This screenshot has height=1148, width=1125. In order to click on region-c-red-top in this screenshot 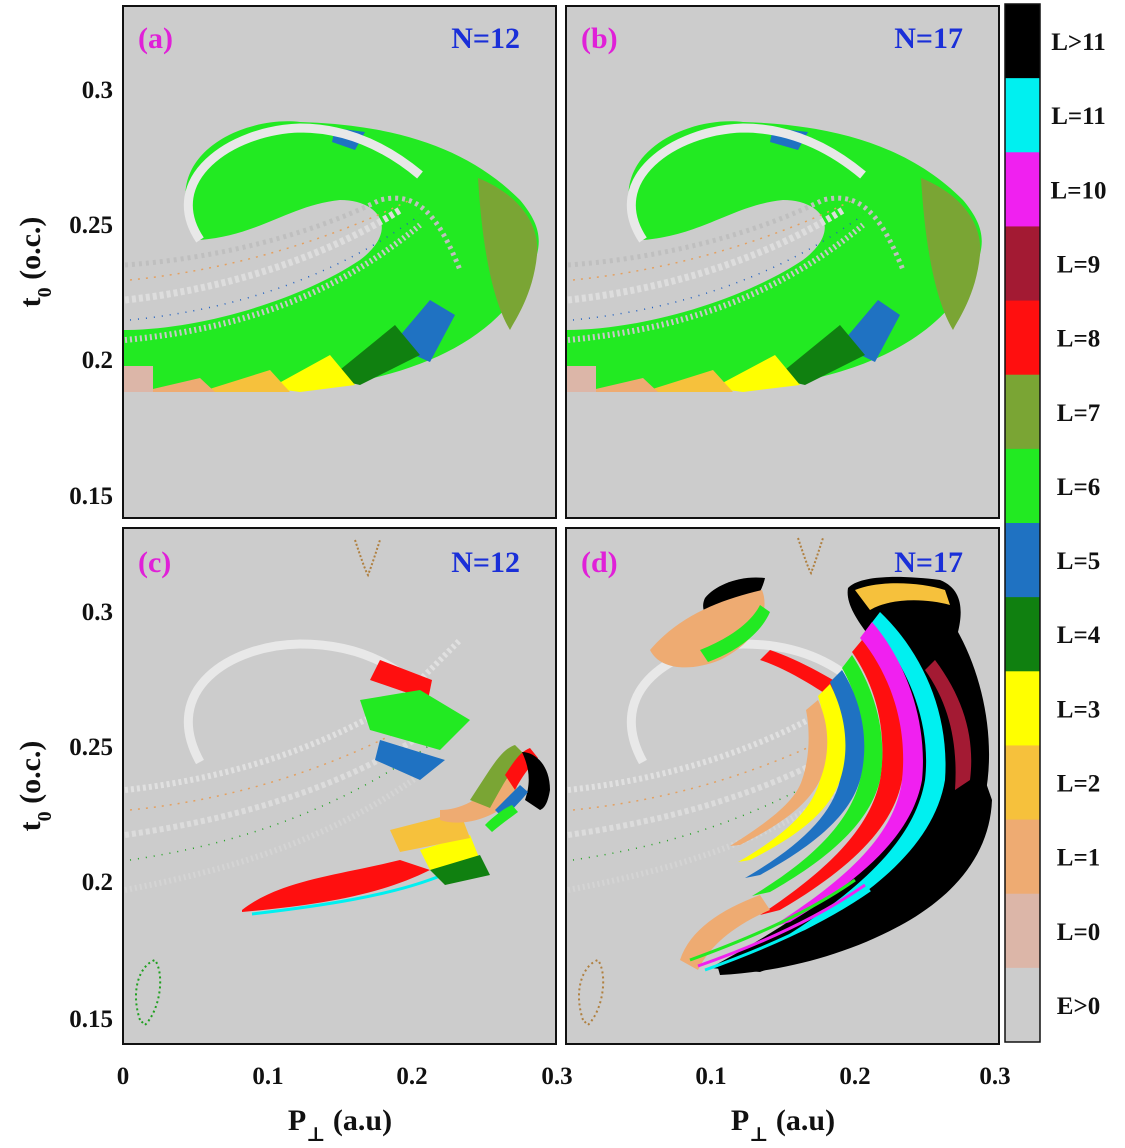, I will do `click(401, 680)`.